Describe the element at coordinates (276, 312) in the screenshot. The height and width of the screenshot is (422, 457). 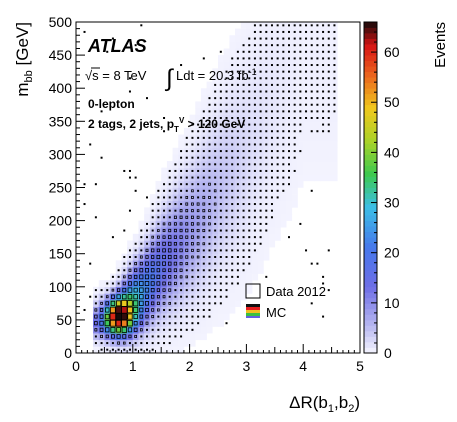
I see `legend-mc-label: MC` at that location.